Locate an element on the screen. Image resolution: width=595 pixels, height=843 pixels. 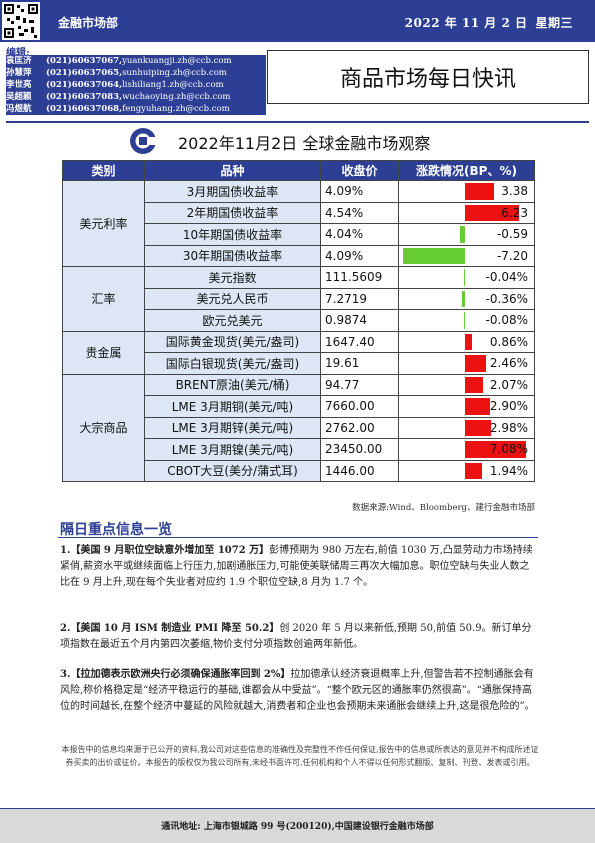
close-price-cell: 7.2719 is located at coordinates (359, 298).